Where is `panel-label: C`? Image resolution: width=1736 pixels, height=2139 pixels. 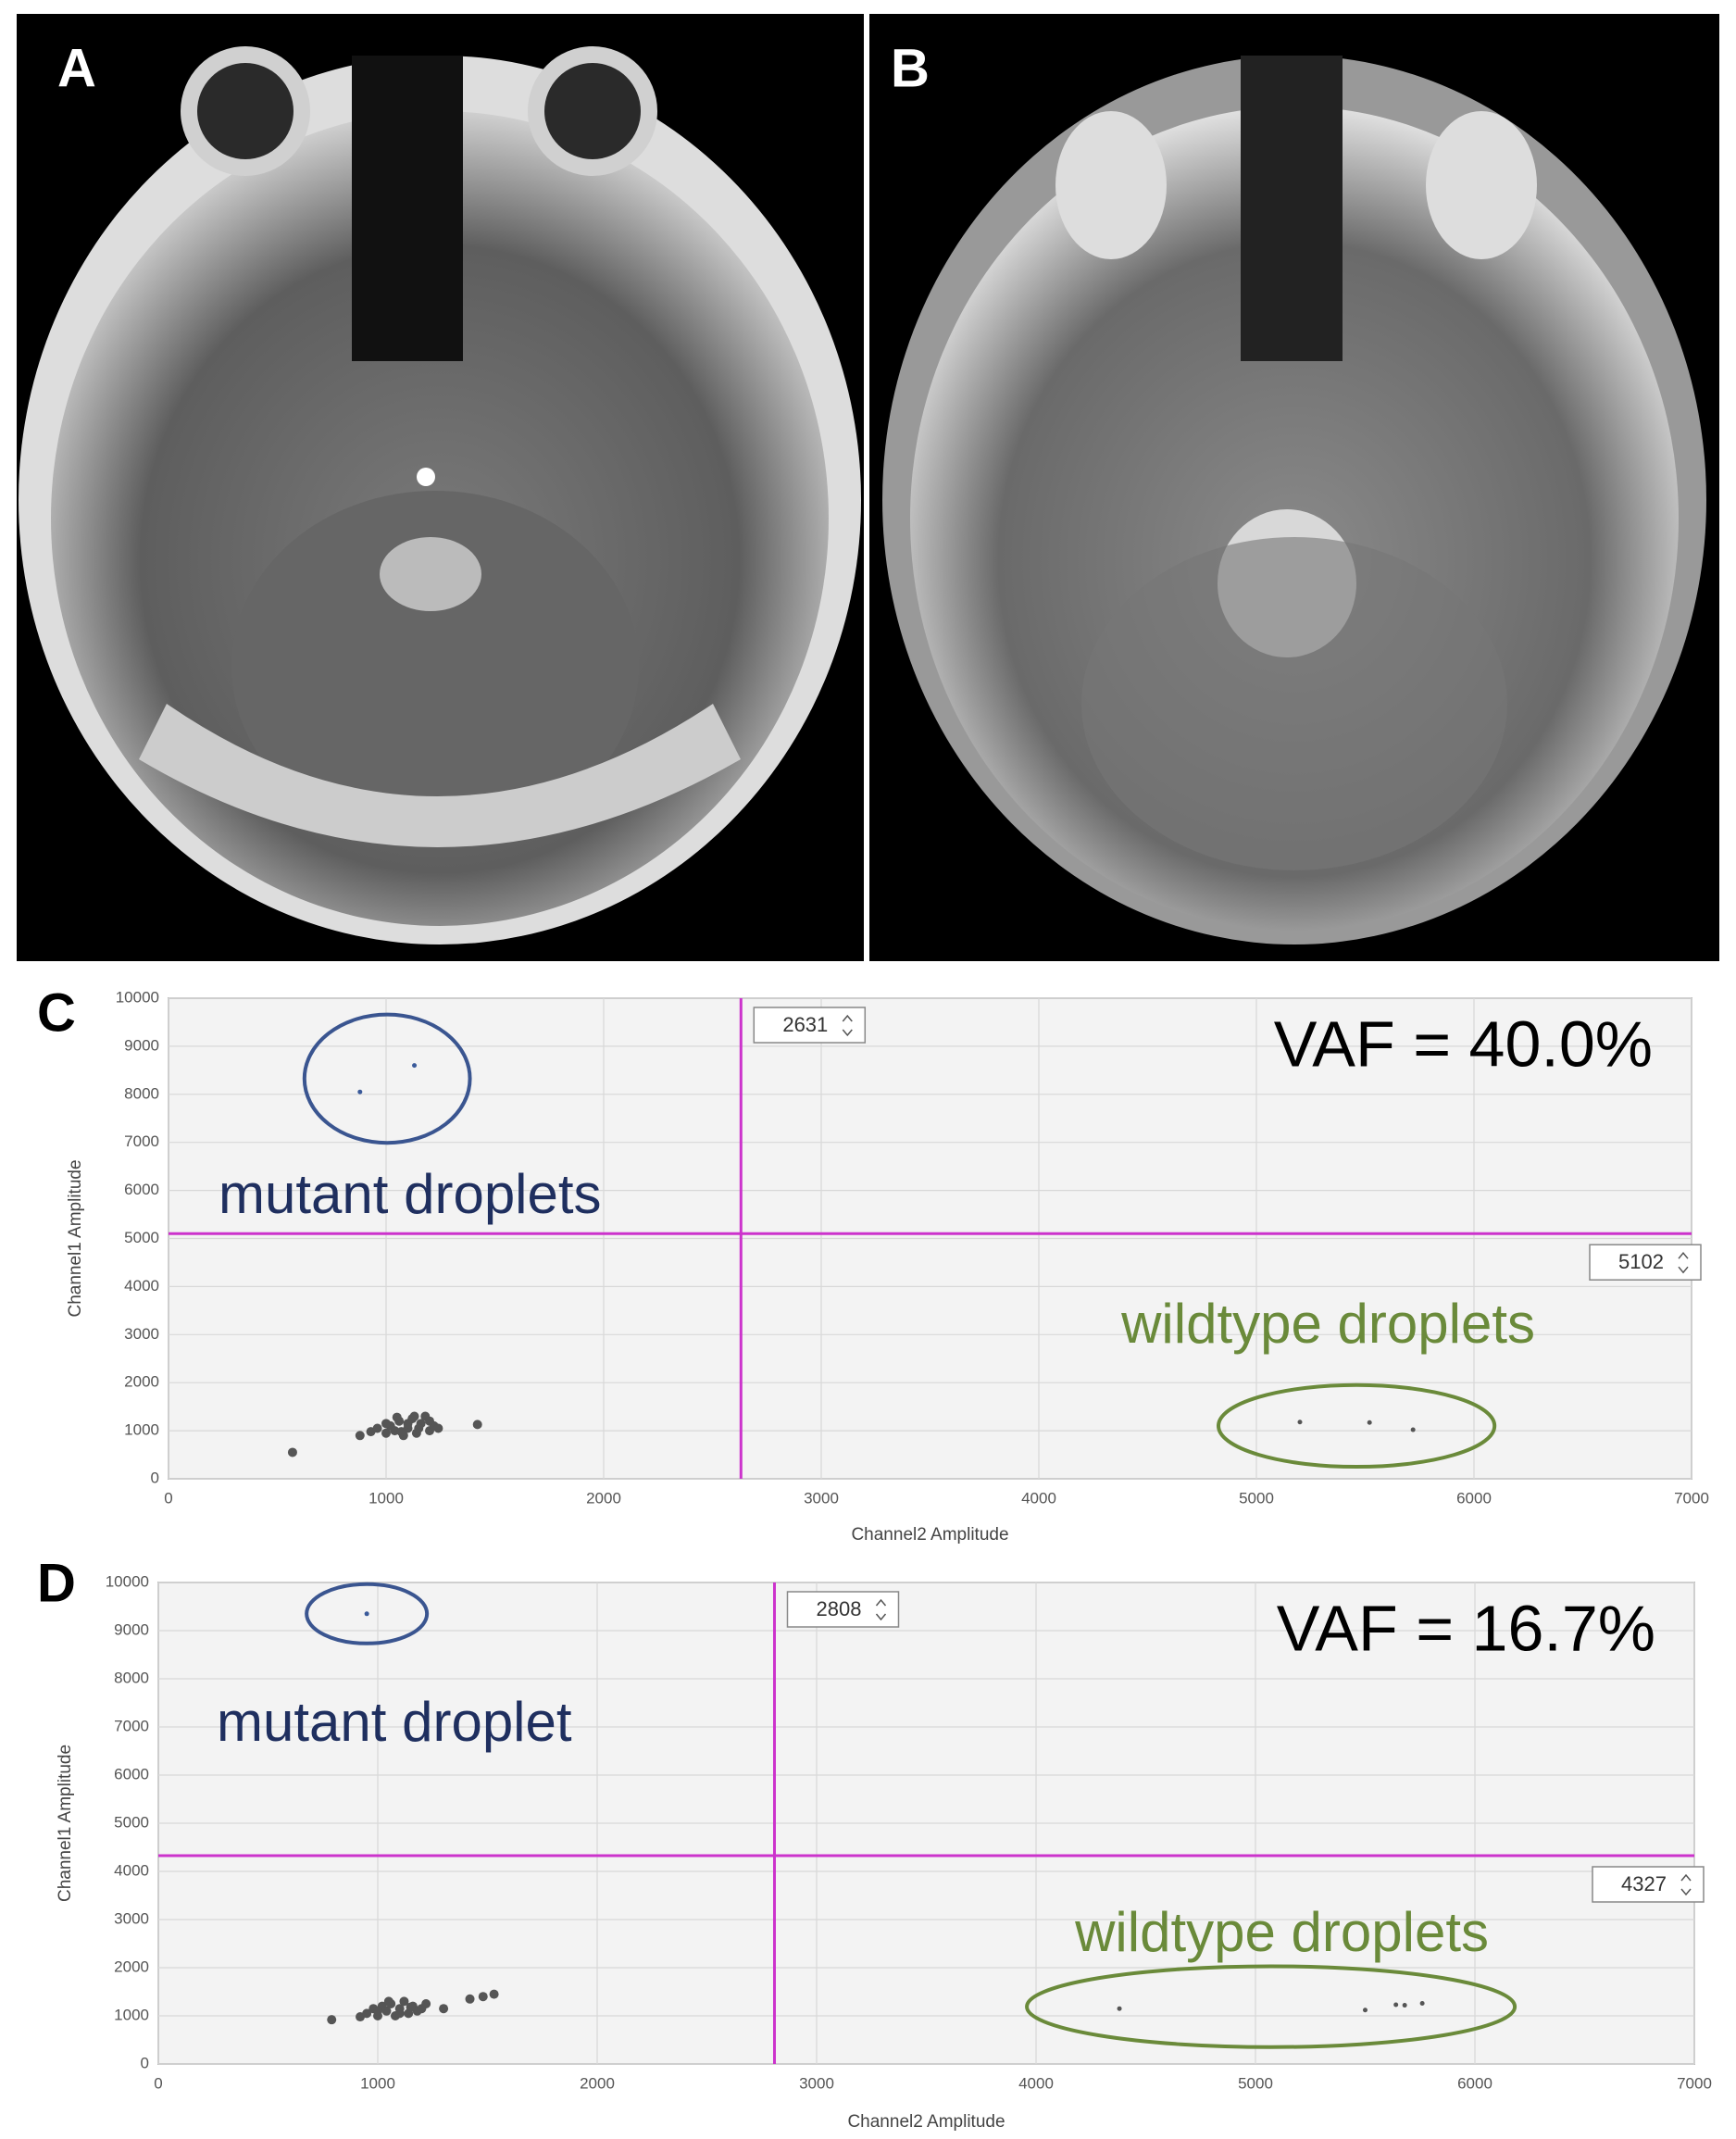
panel-label: C is located at coordinates (56, 1012).